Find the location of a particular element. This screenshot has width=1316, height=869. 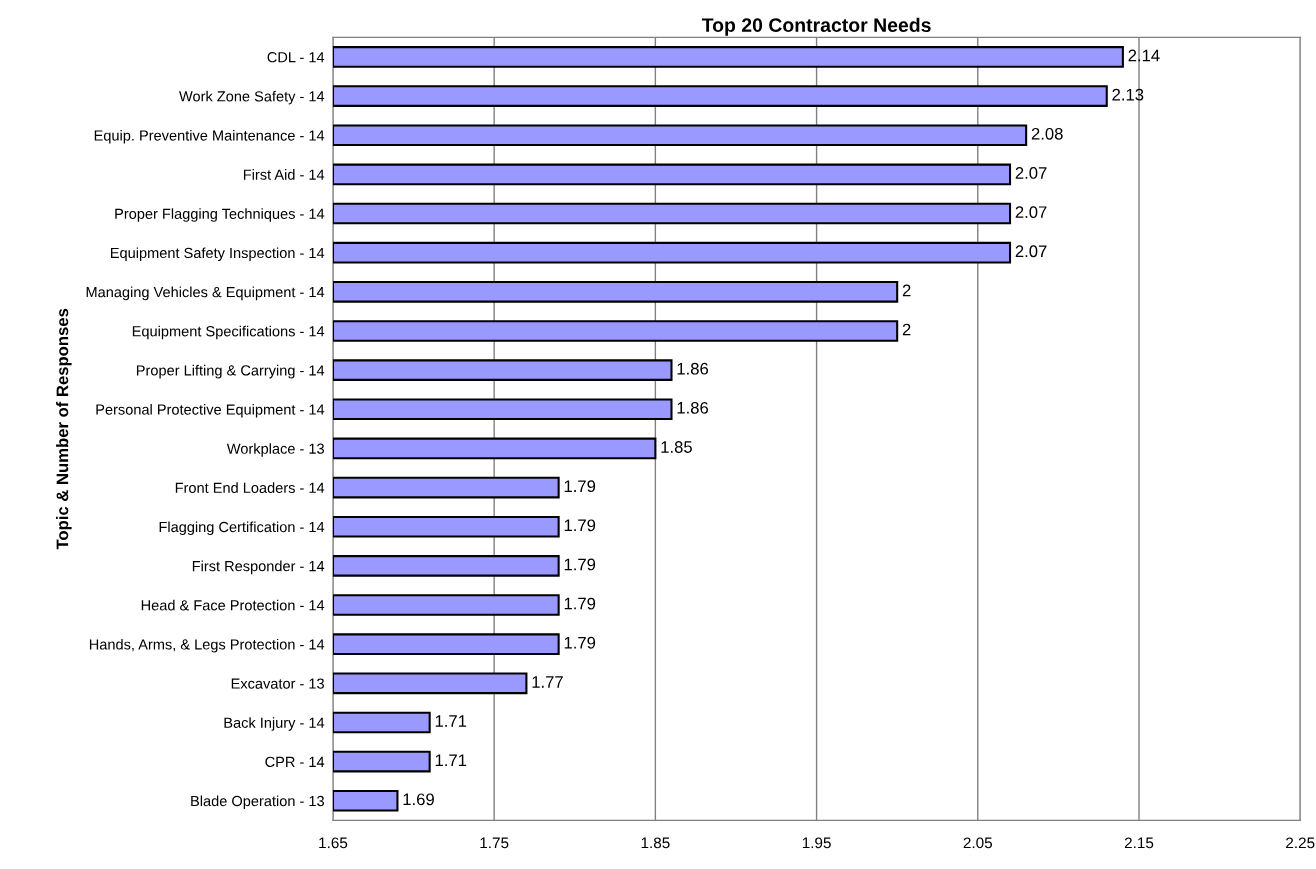

x-tick-label: 1.75 is located at coordinates (494, 843).